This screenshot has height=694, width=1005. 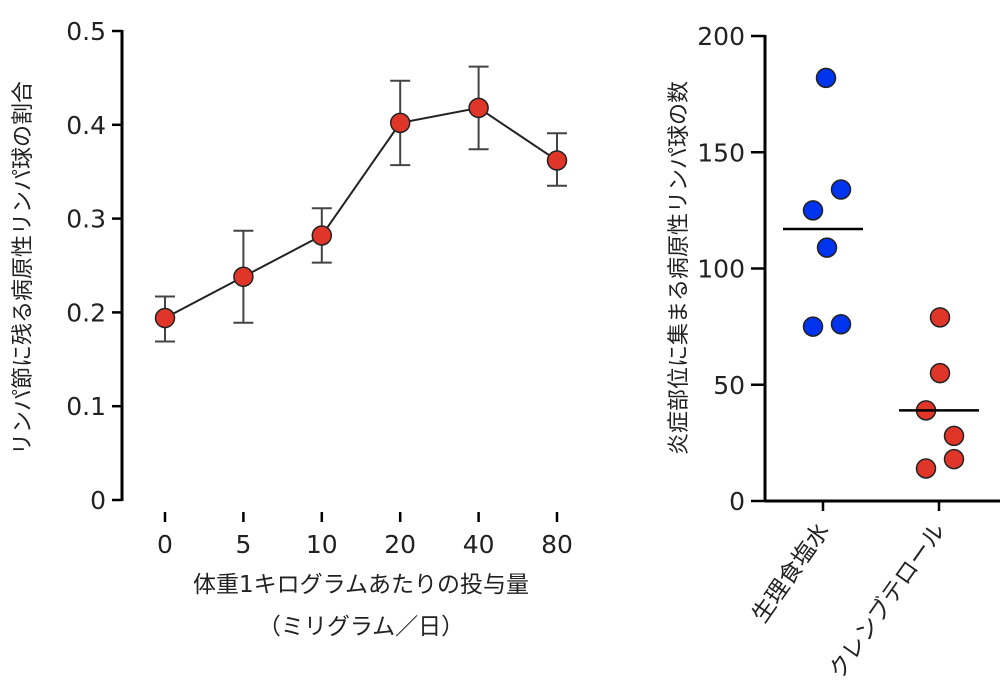 I want to click on y-tick-label: 100, so click(x=721, y=269).